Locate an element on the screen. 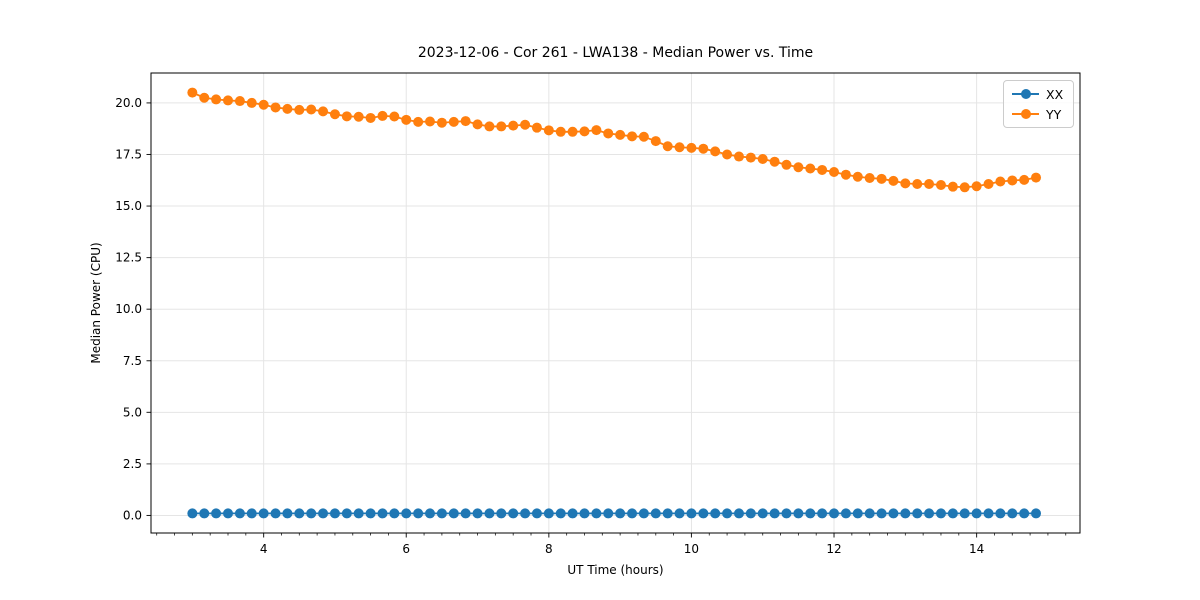 Image resolution: width=1200 pixels, height=600 pixels. x-tick-label: 6 is located at coordinates (406, 549).